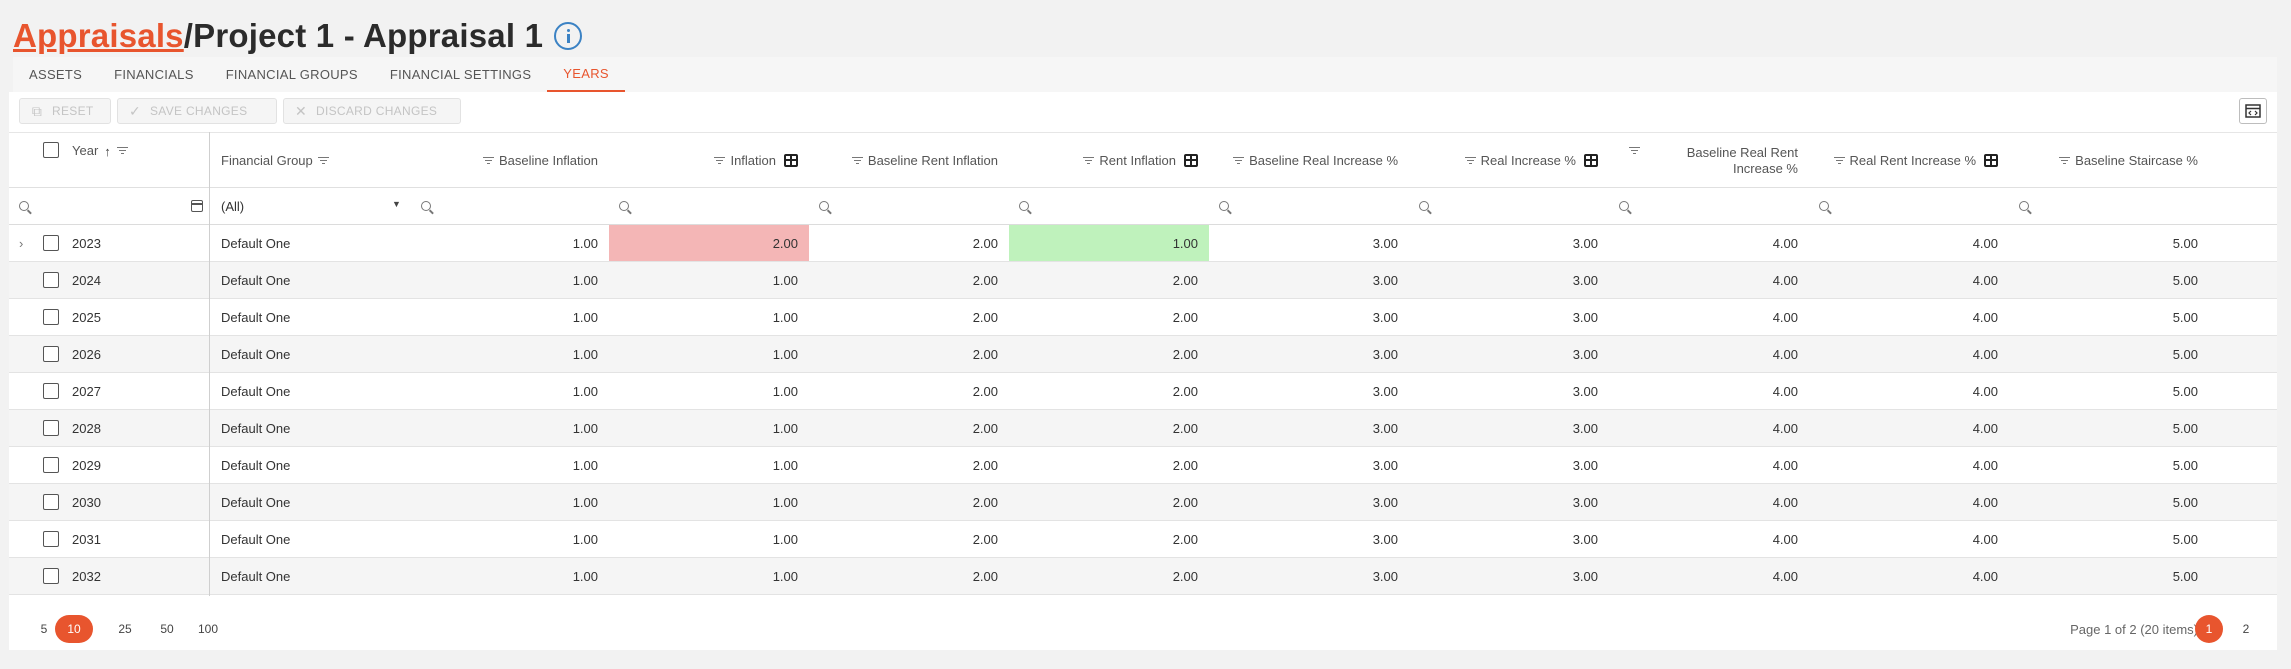 The height and width of the screenshot is (669, 2291). What do you see at coordinates (125, 629) in the screenshot?
I see `page-size-25: 25` at bounding box center [125, 629].